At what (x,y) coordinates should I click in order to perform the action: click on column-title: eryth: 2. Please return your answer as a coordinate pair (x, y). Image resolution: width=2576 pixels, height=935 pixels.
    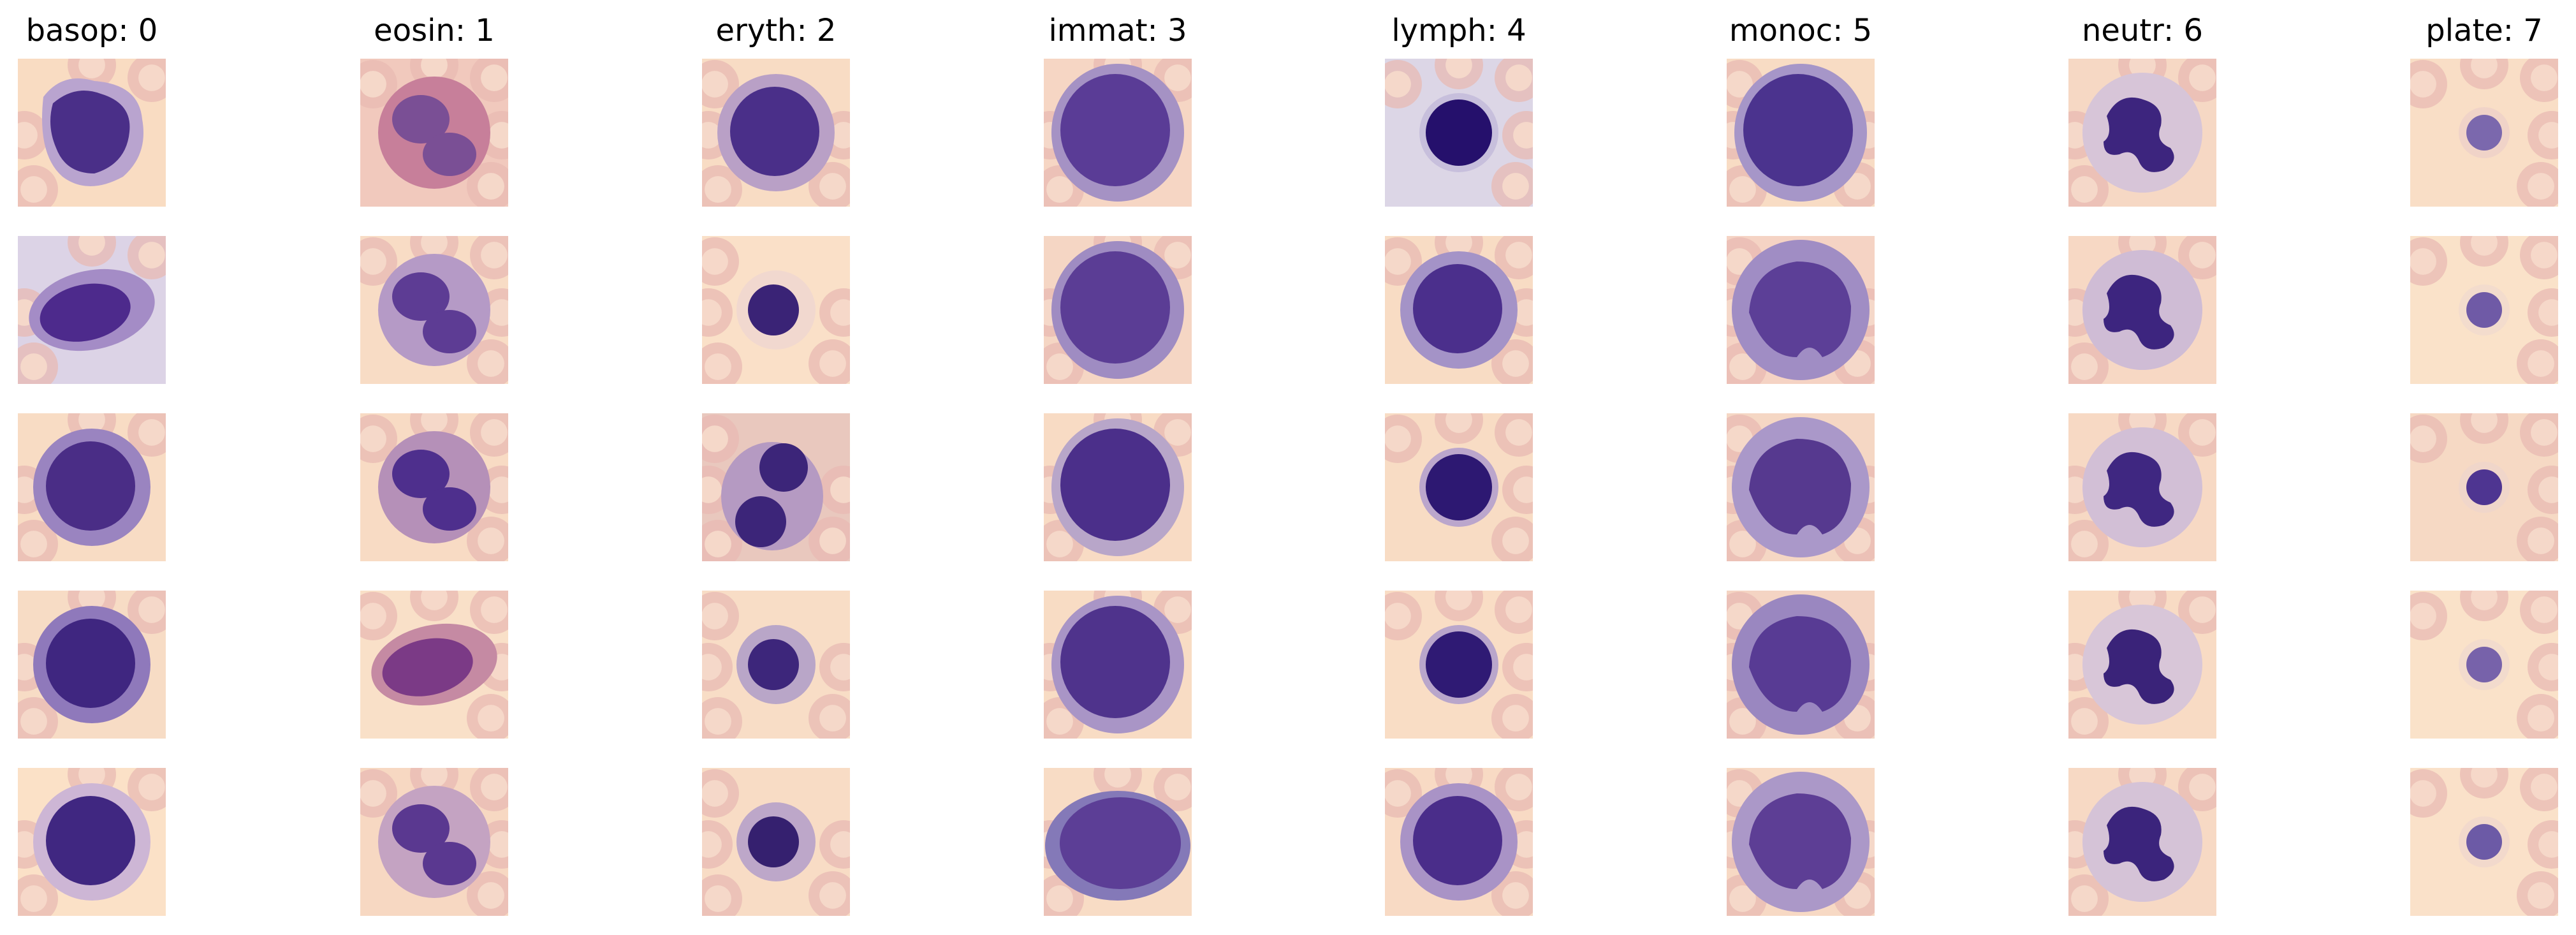
    Looking at the image, I should click on (776, 30).